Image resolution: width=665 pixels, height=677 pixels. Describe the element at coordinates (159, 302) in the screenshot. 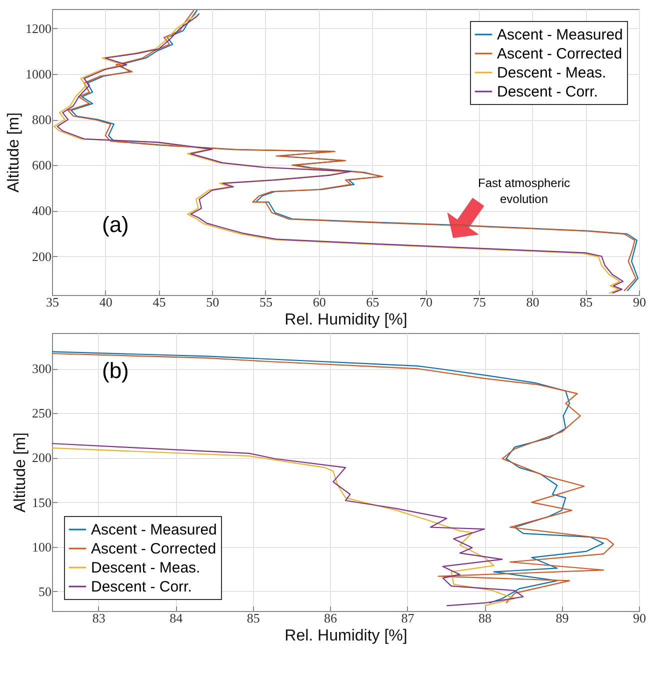

I see `x-tick-label: 45` at that location.